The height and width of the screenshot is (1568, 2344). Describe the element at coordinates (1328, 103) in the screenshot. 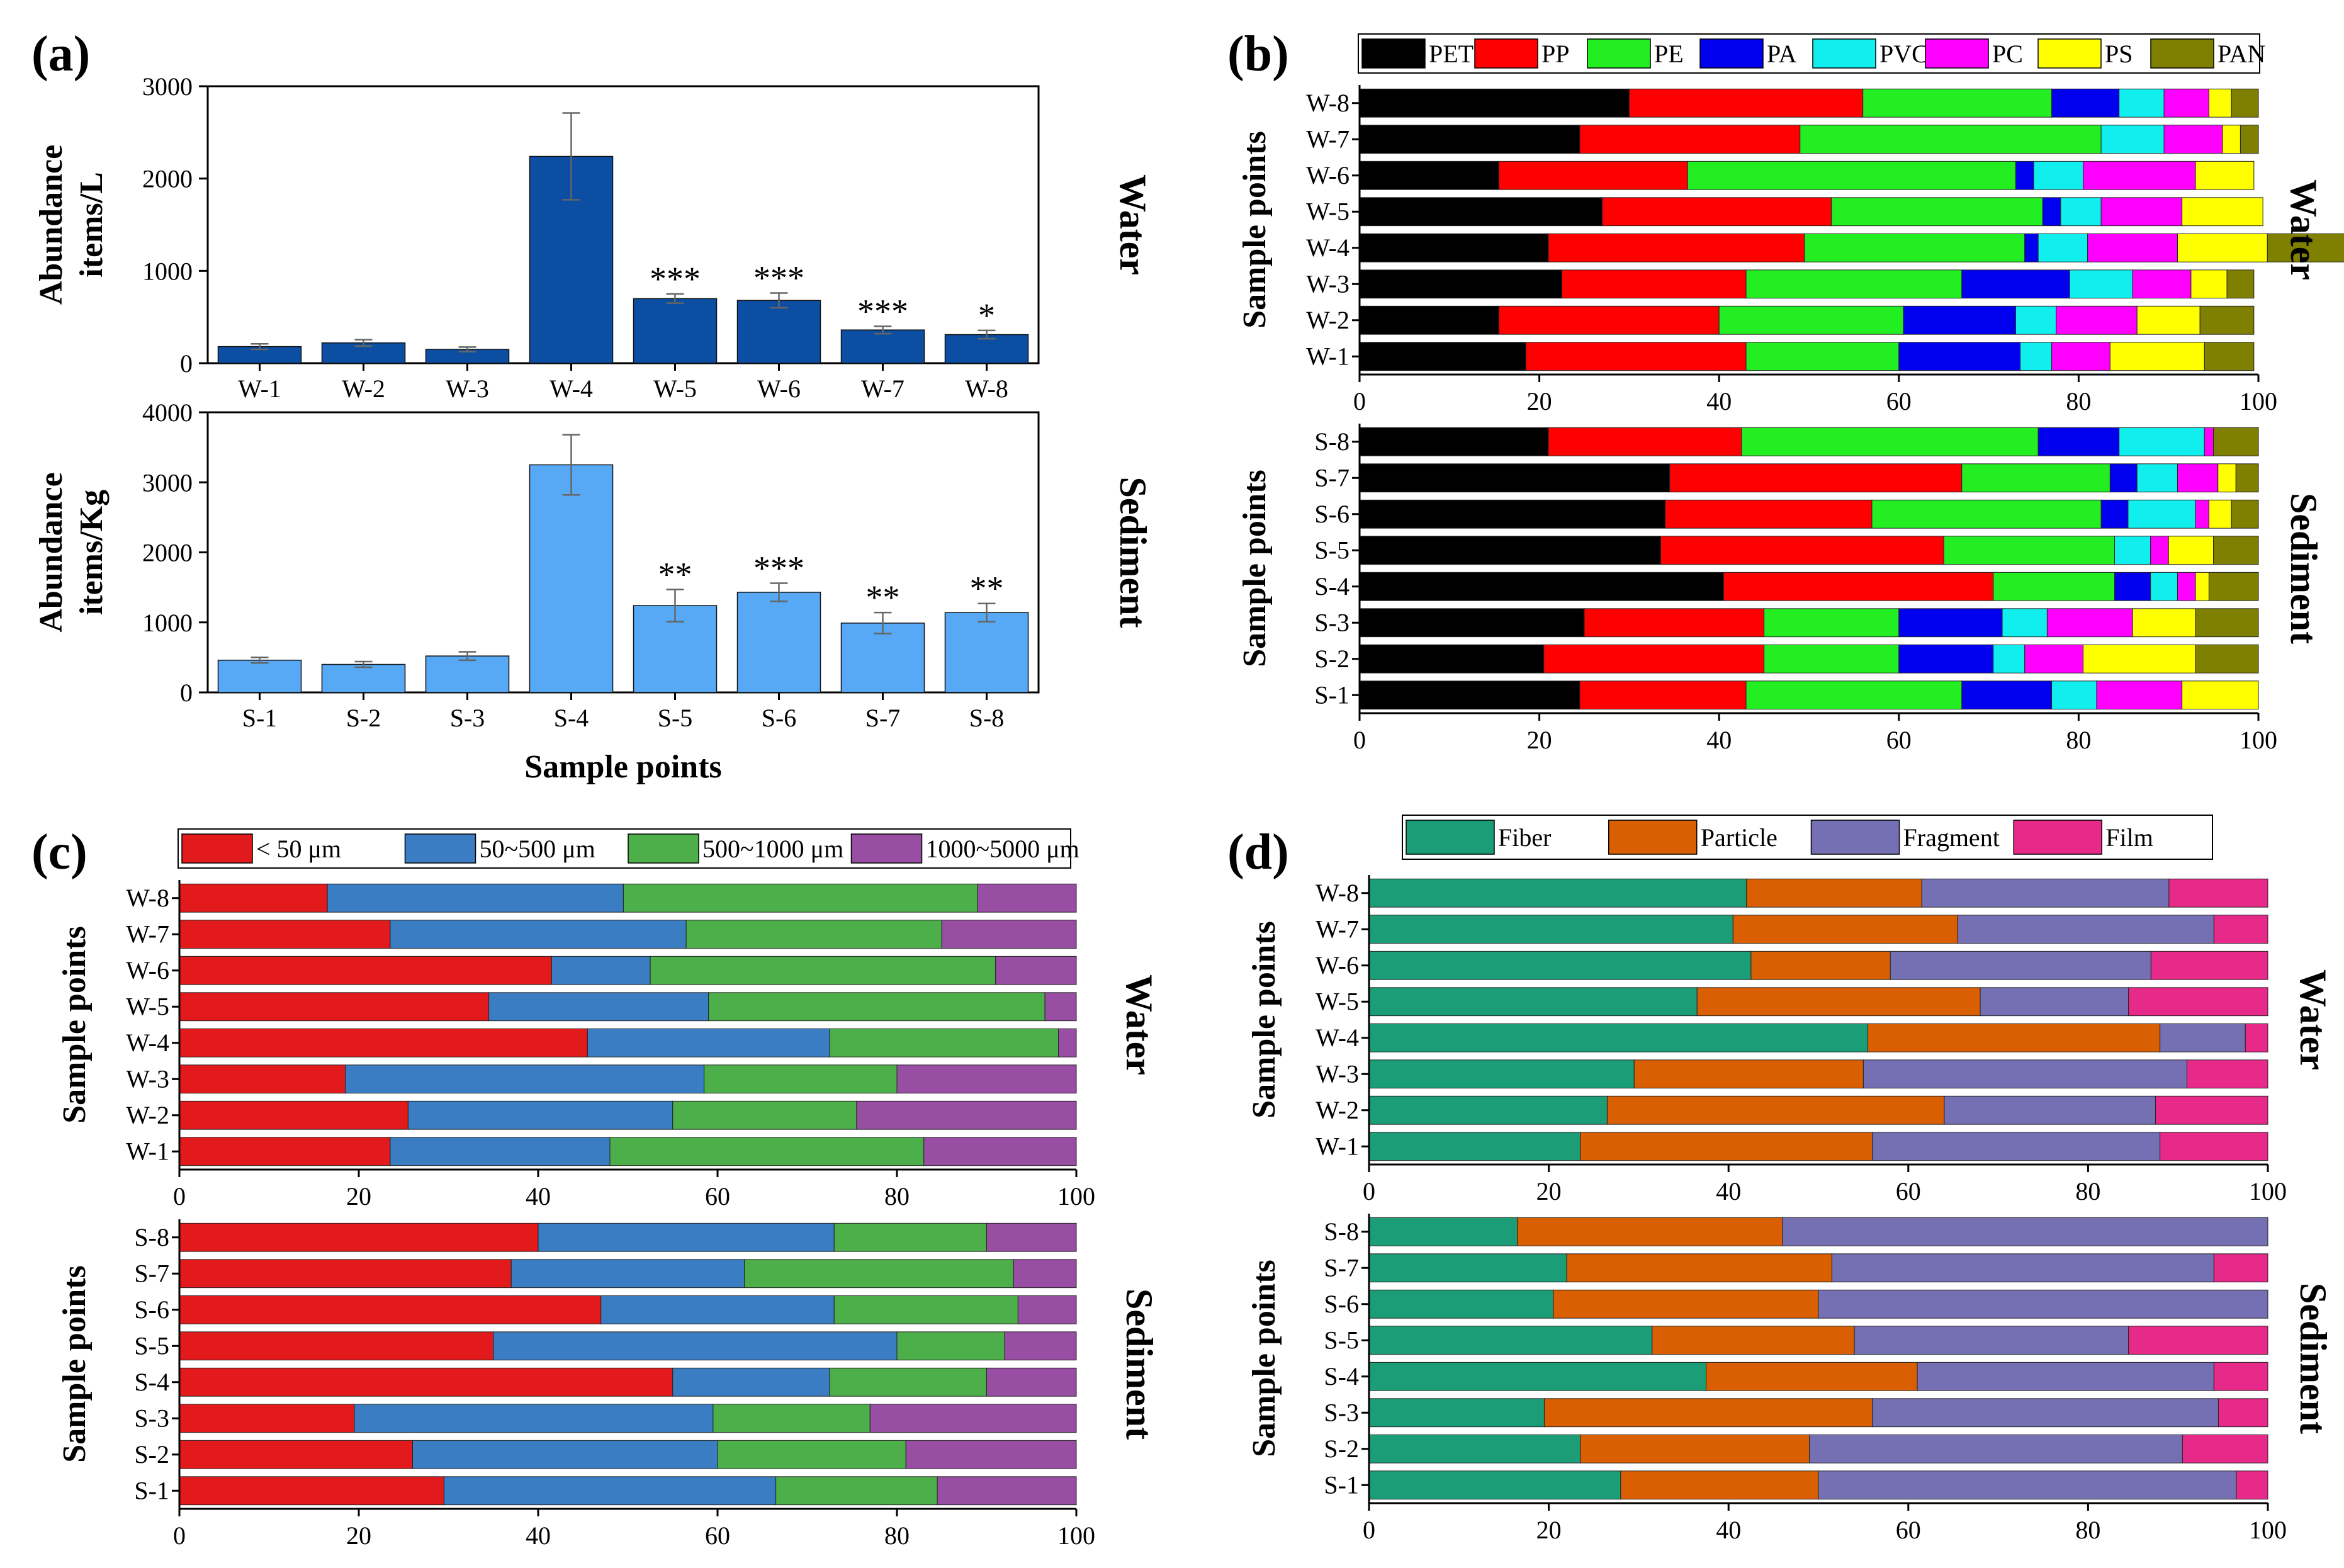

I see `b-water-ytick-label: W-8` at that location.